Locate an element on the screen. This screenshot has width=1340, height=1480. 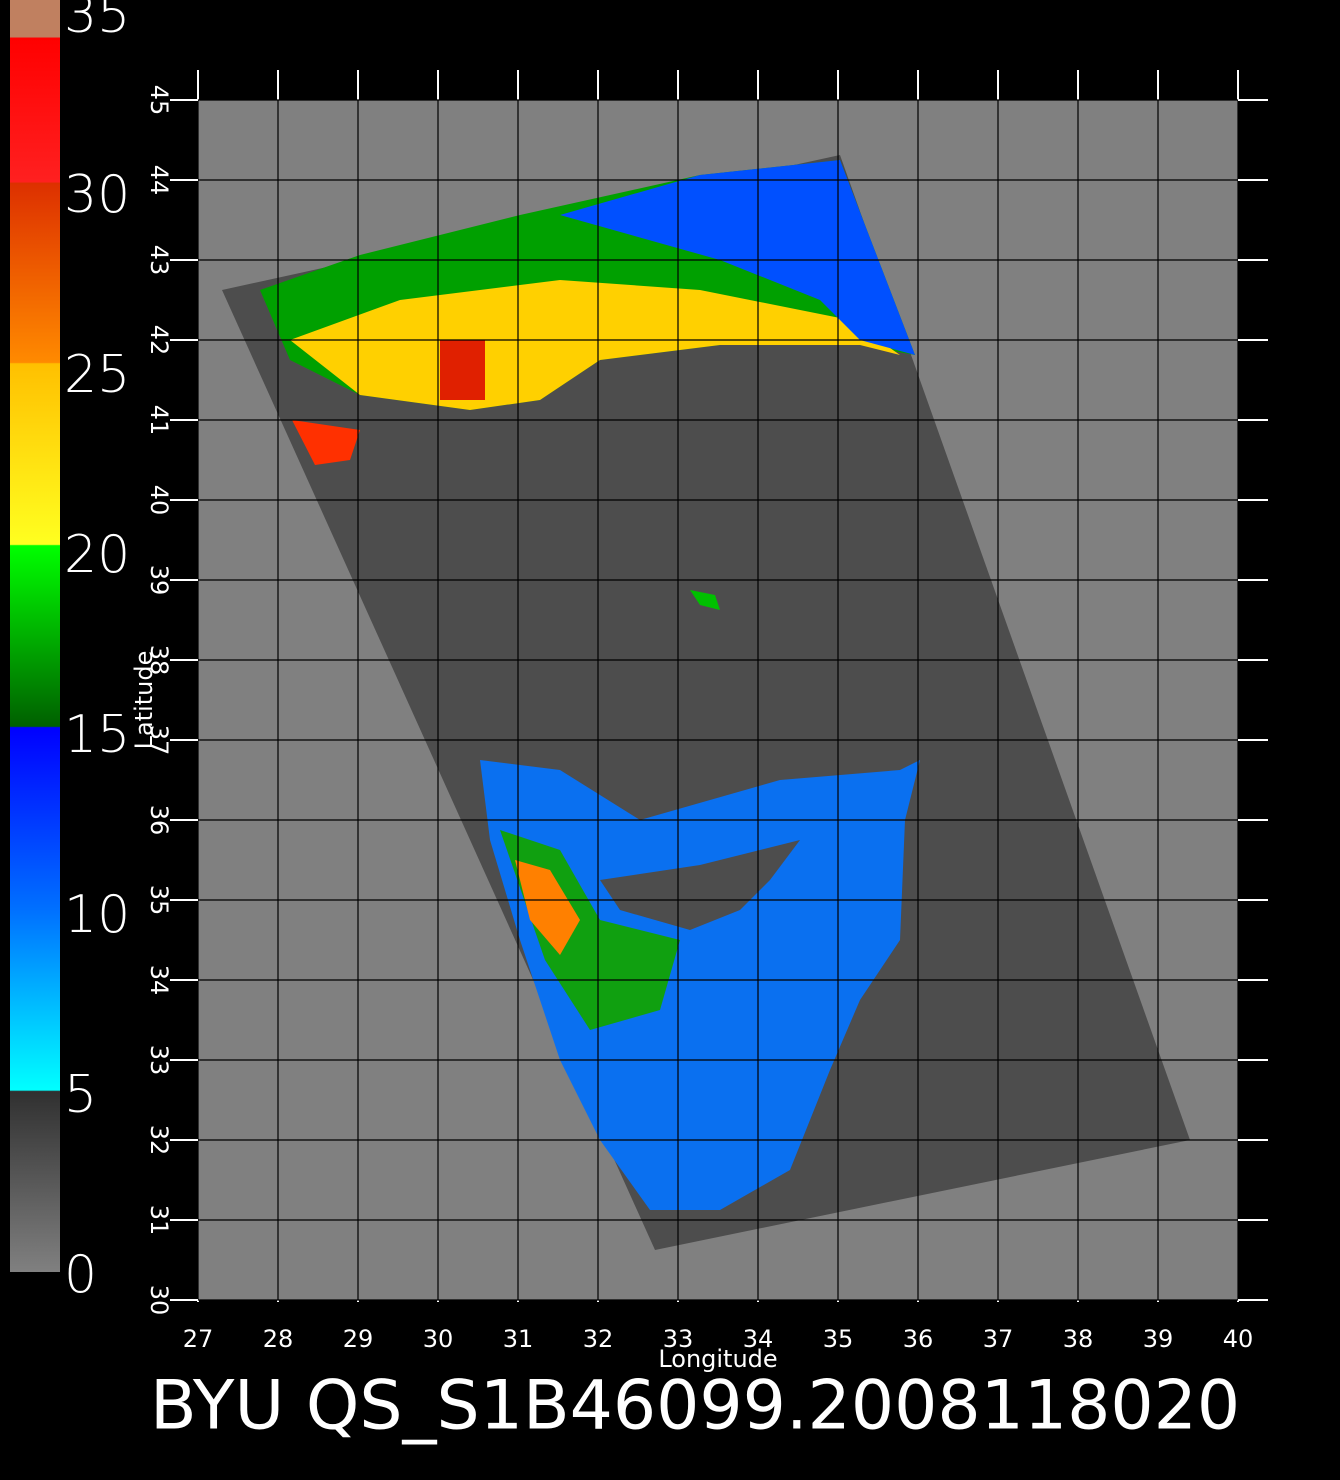
y-tick-label: 39 is located at coordinates (159, 580).